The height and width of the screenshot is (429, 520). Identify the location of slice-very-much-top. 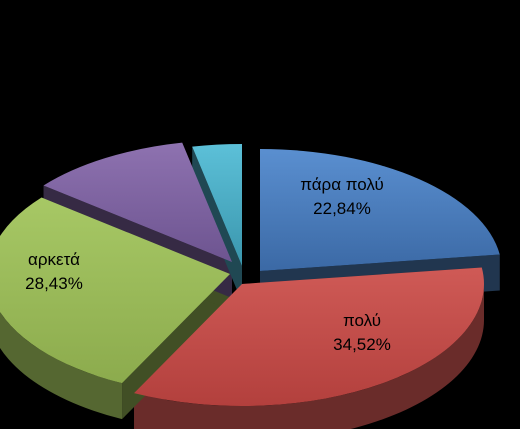
(380, 210).